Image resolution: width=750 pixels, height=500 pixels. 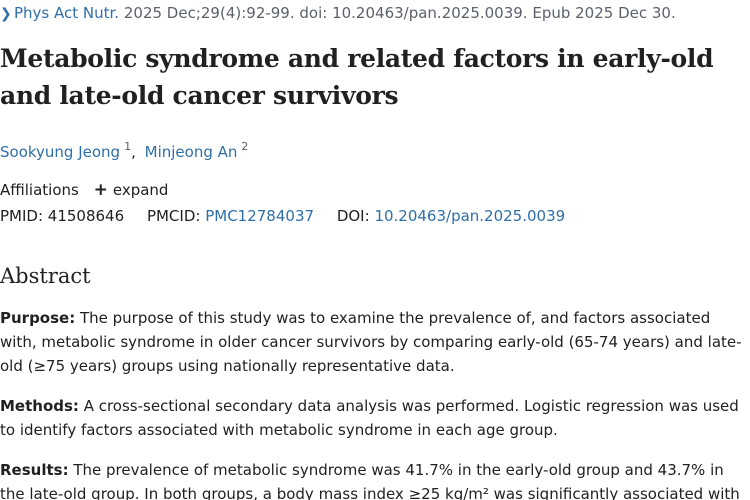 What do you see at coordinates (67, 13) in the screenshot?
I see `journal-link: Phys Act Nutr.` at bounding box center [67, 13].